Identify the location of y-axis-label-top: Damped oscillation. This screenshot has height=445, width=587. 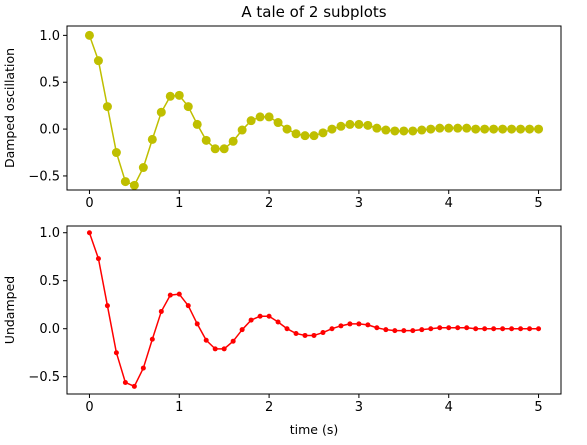
(9, 108).